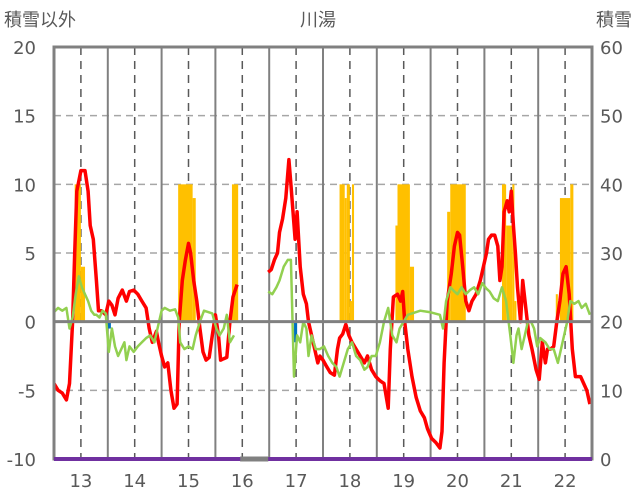  What do you see at coordinates (565, 481) in the screenshot?
I see `x-tick-label: 22` at bounding box center [565, 481].